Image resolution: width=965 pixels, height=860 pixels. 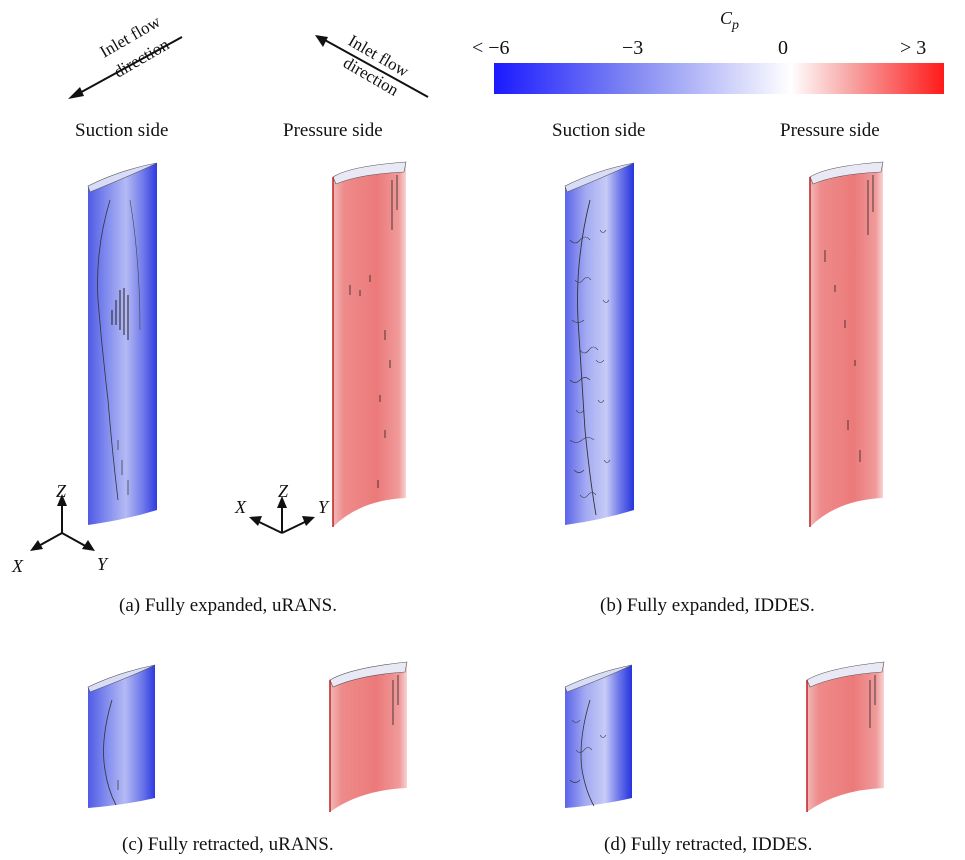 What do you see at coordinates (913, 48) in the screenshot?
I see `colorbar-tick-max: > 3` at bounding box center [913, 48].